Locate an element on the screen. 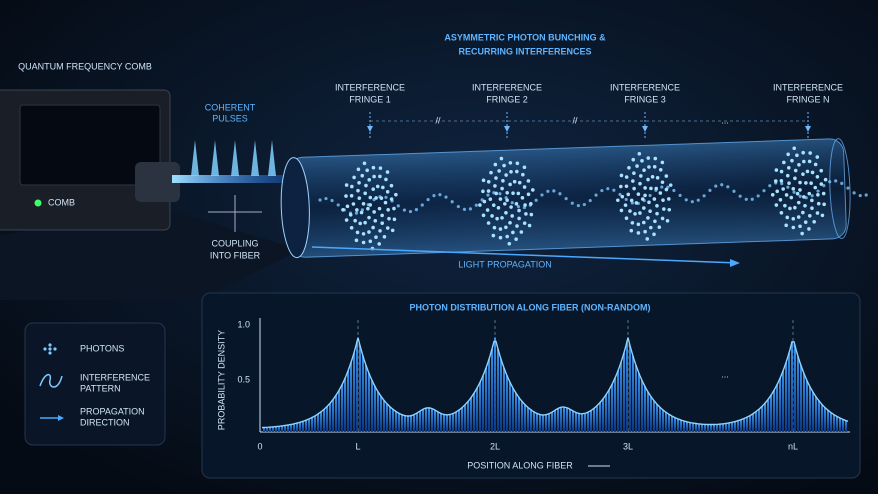  fringe-arrow is located at coordinates (808, 129).